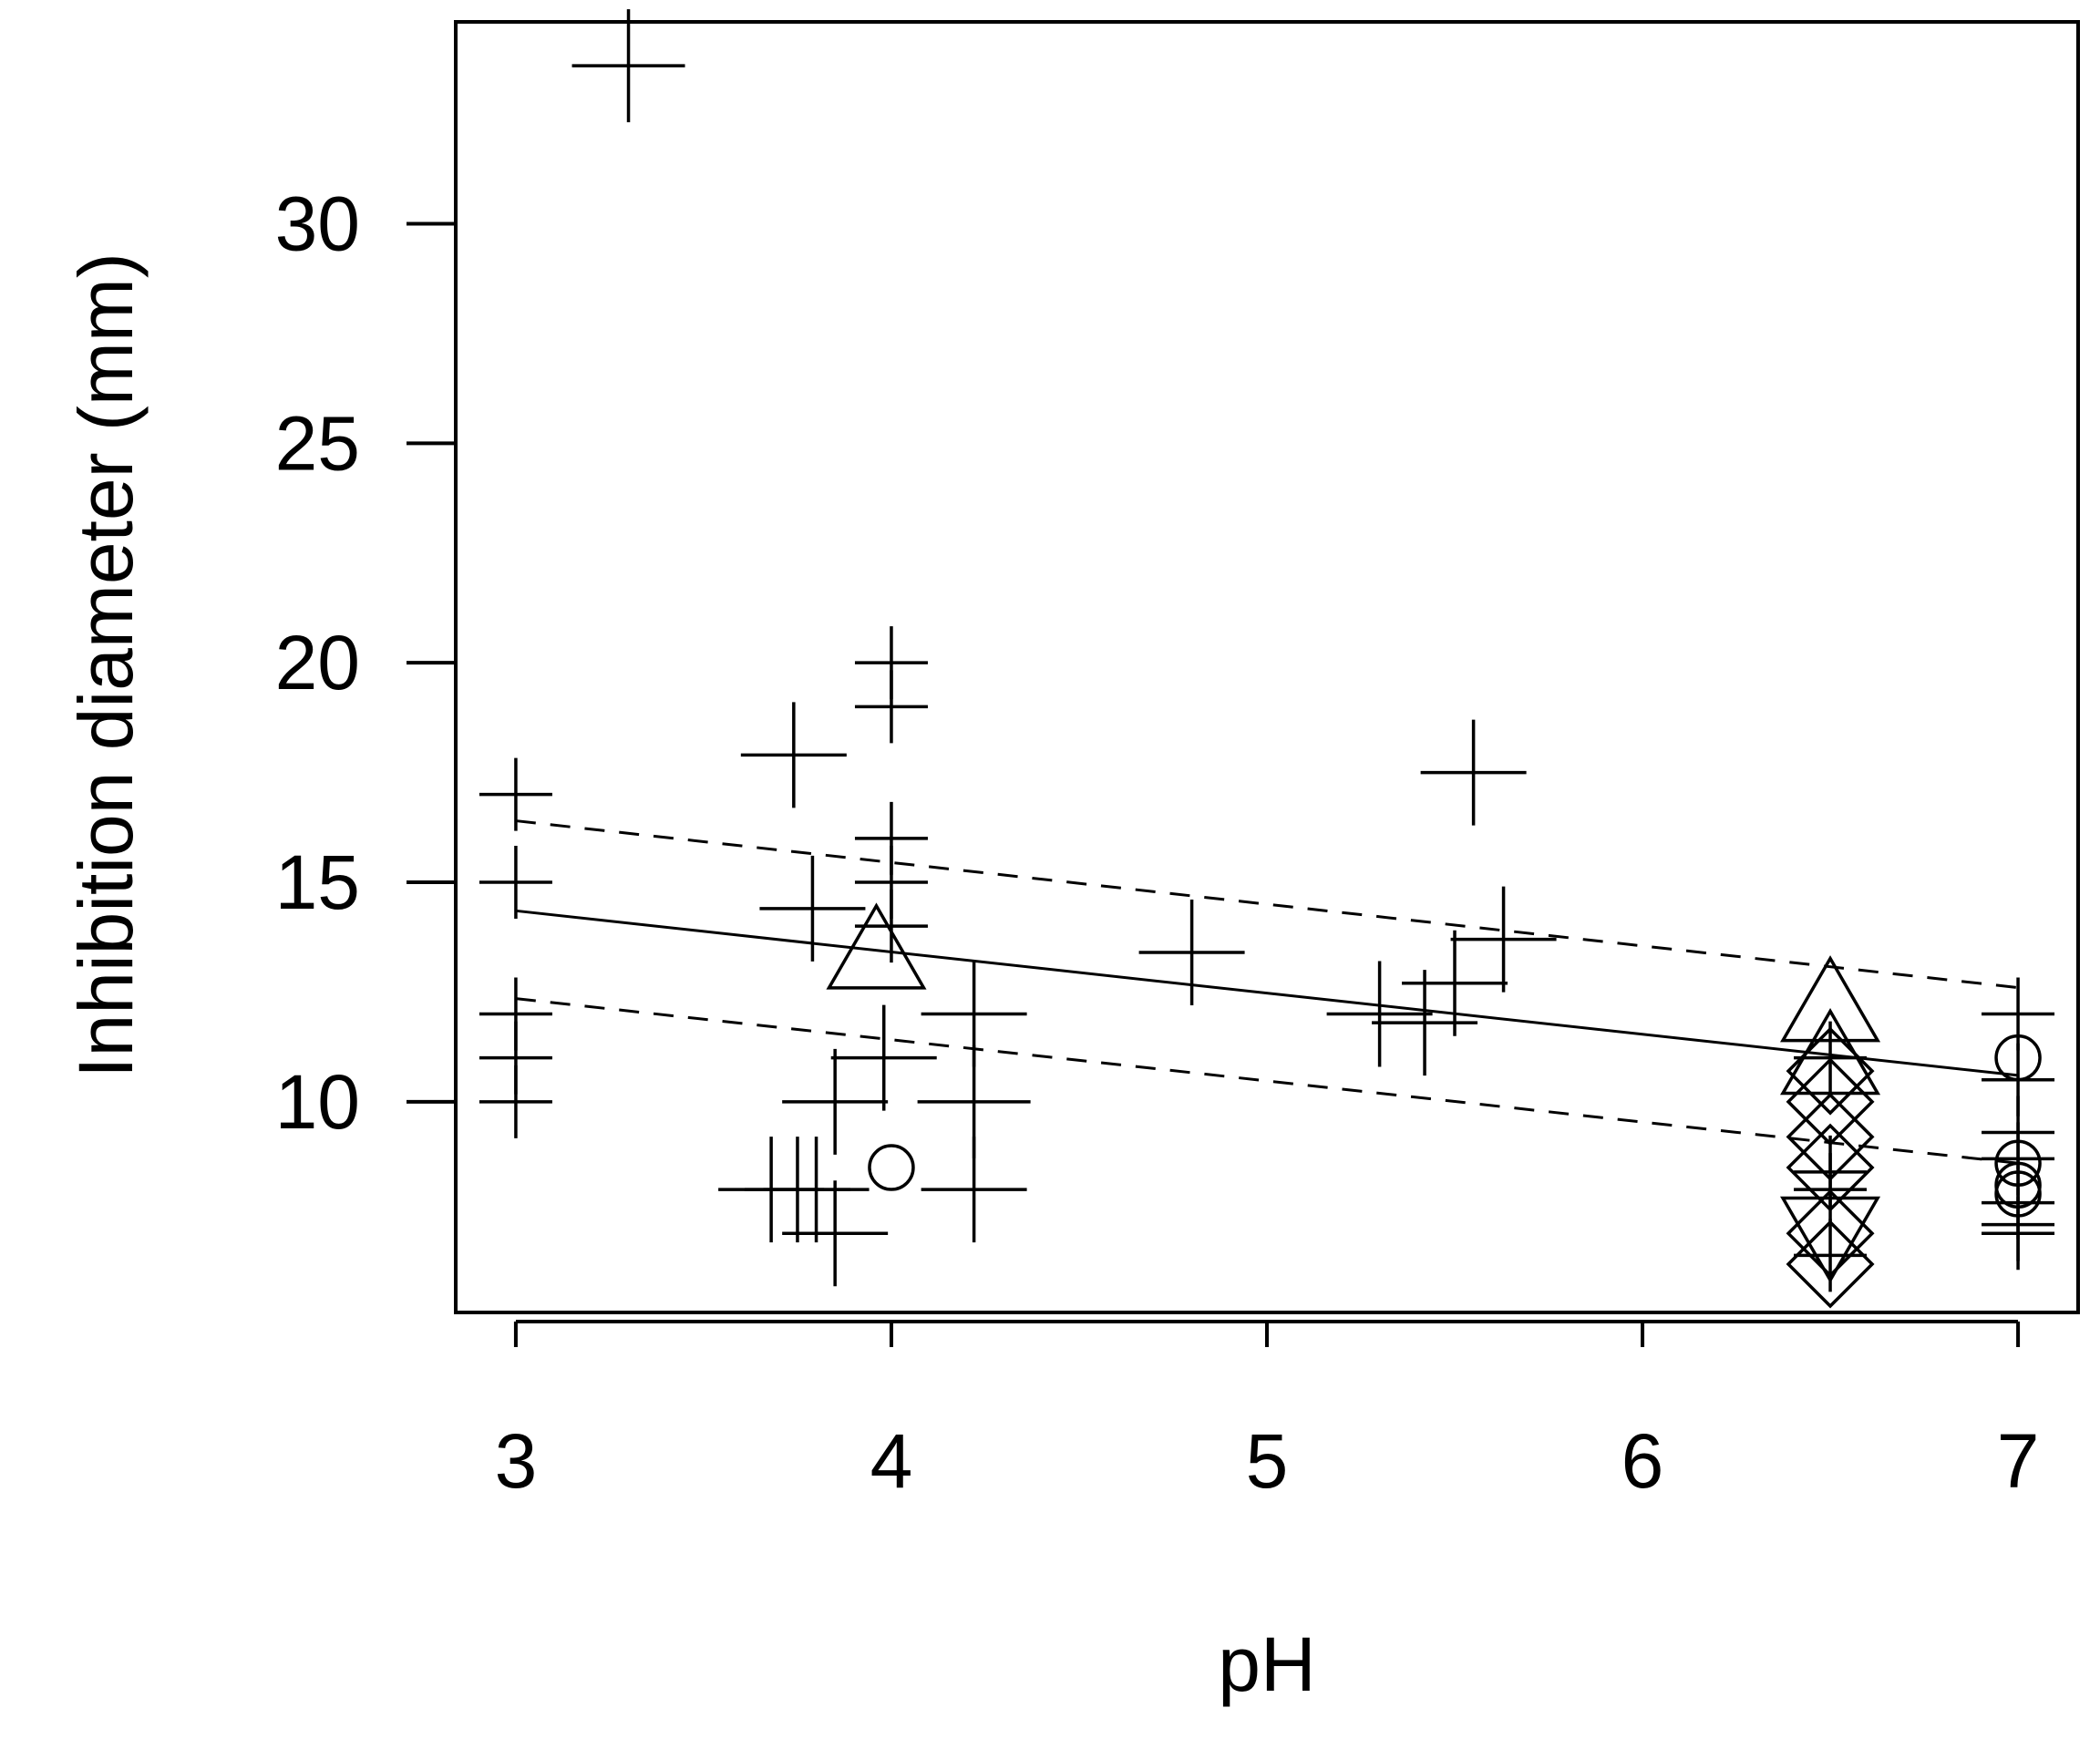 This screenshot has width=2100, height=1739. Describe the element at coordinates (317, 224) in the screenshot. I see `y-tick-label: 30` at that location.